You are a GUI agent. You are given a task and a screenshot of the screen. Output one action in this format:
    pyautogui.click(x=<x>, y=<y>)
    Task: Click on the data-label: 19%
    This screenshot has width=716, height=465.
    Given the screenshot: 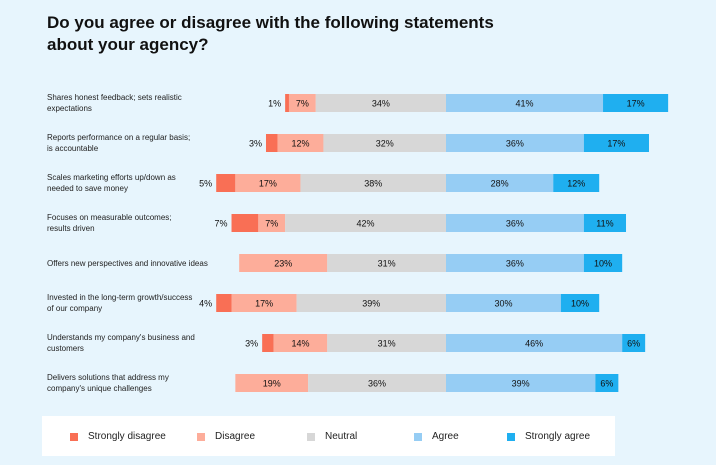 What is the action you would take?
    pyautogui.click(x=272, y=384)
    